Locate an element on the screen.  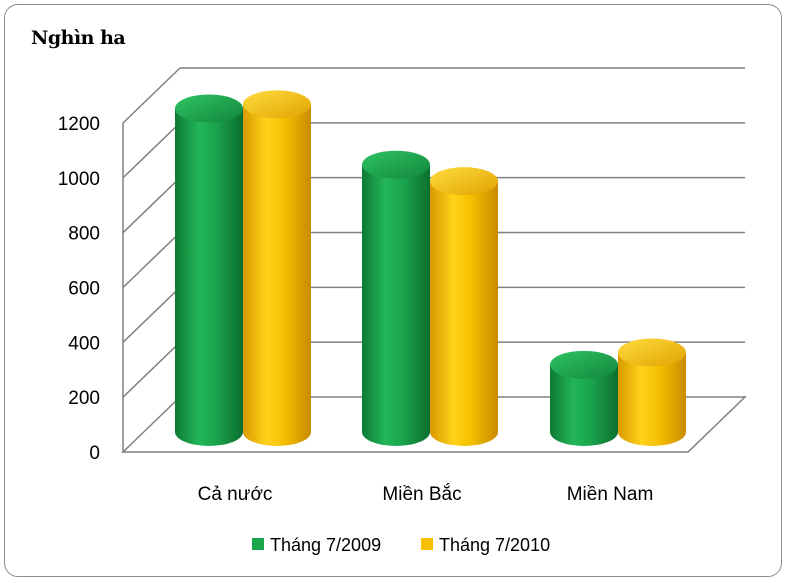
legend-label: Tháng 7/2009 is located at coordinates (325, 545).